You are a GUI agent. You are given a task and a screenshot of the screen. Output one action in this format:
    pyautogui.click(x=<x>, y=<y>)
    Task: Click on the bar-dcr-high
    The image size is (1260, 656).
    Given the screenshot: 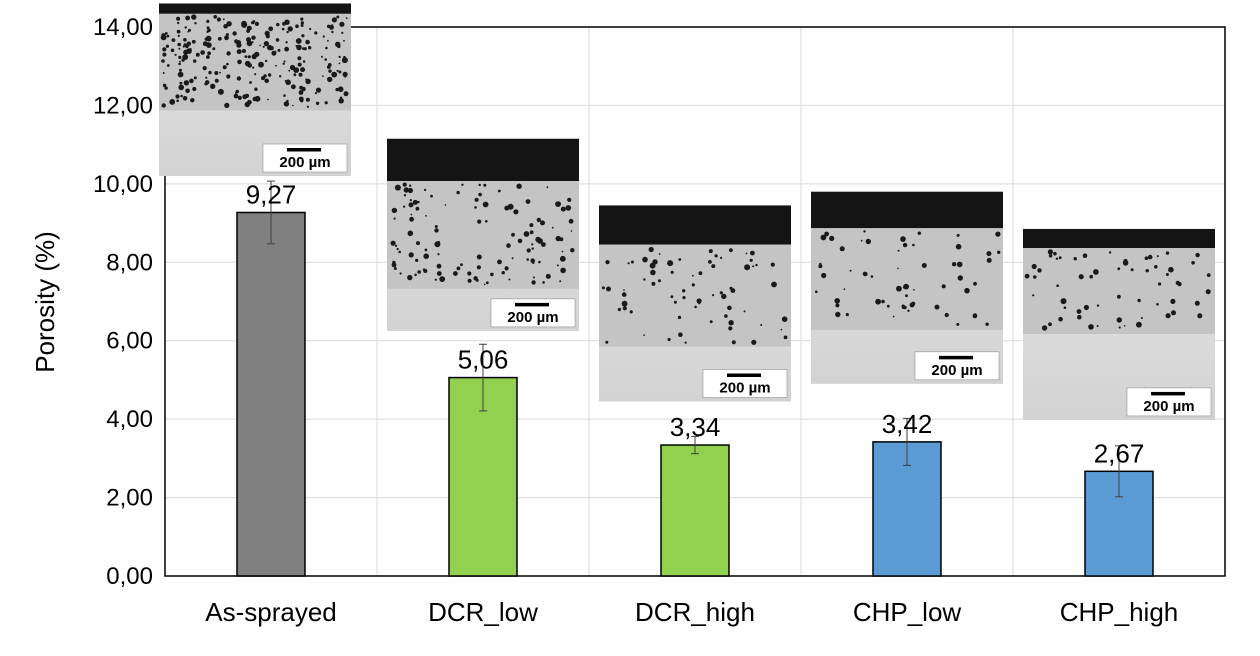 What is the action you would take?
    pyautogui.click(x=695, y=510)
    